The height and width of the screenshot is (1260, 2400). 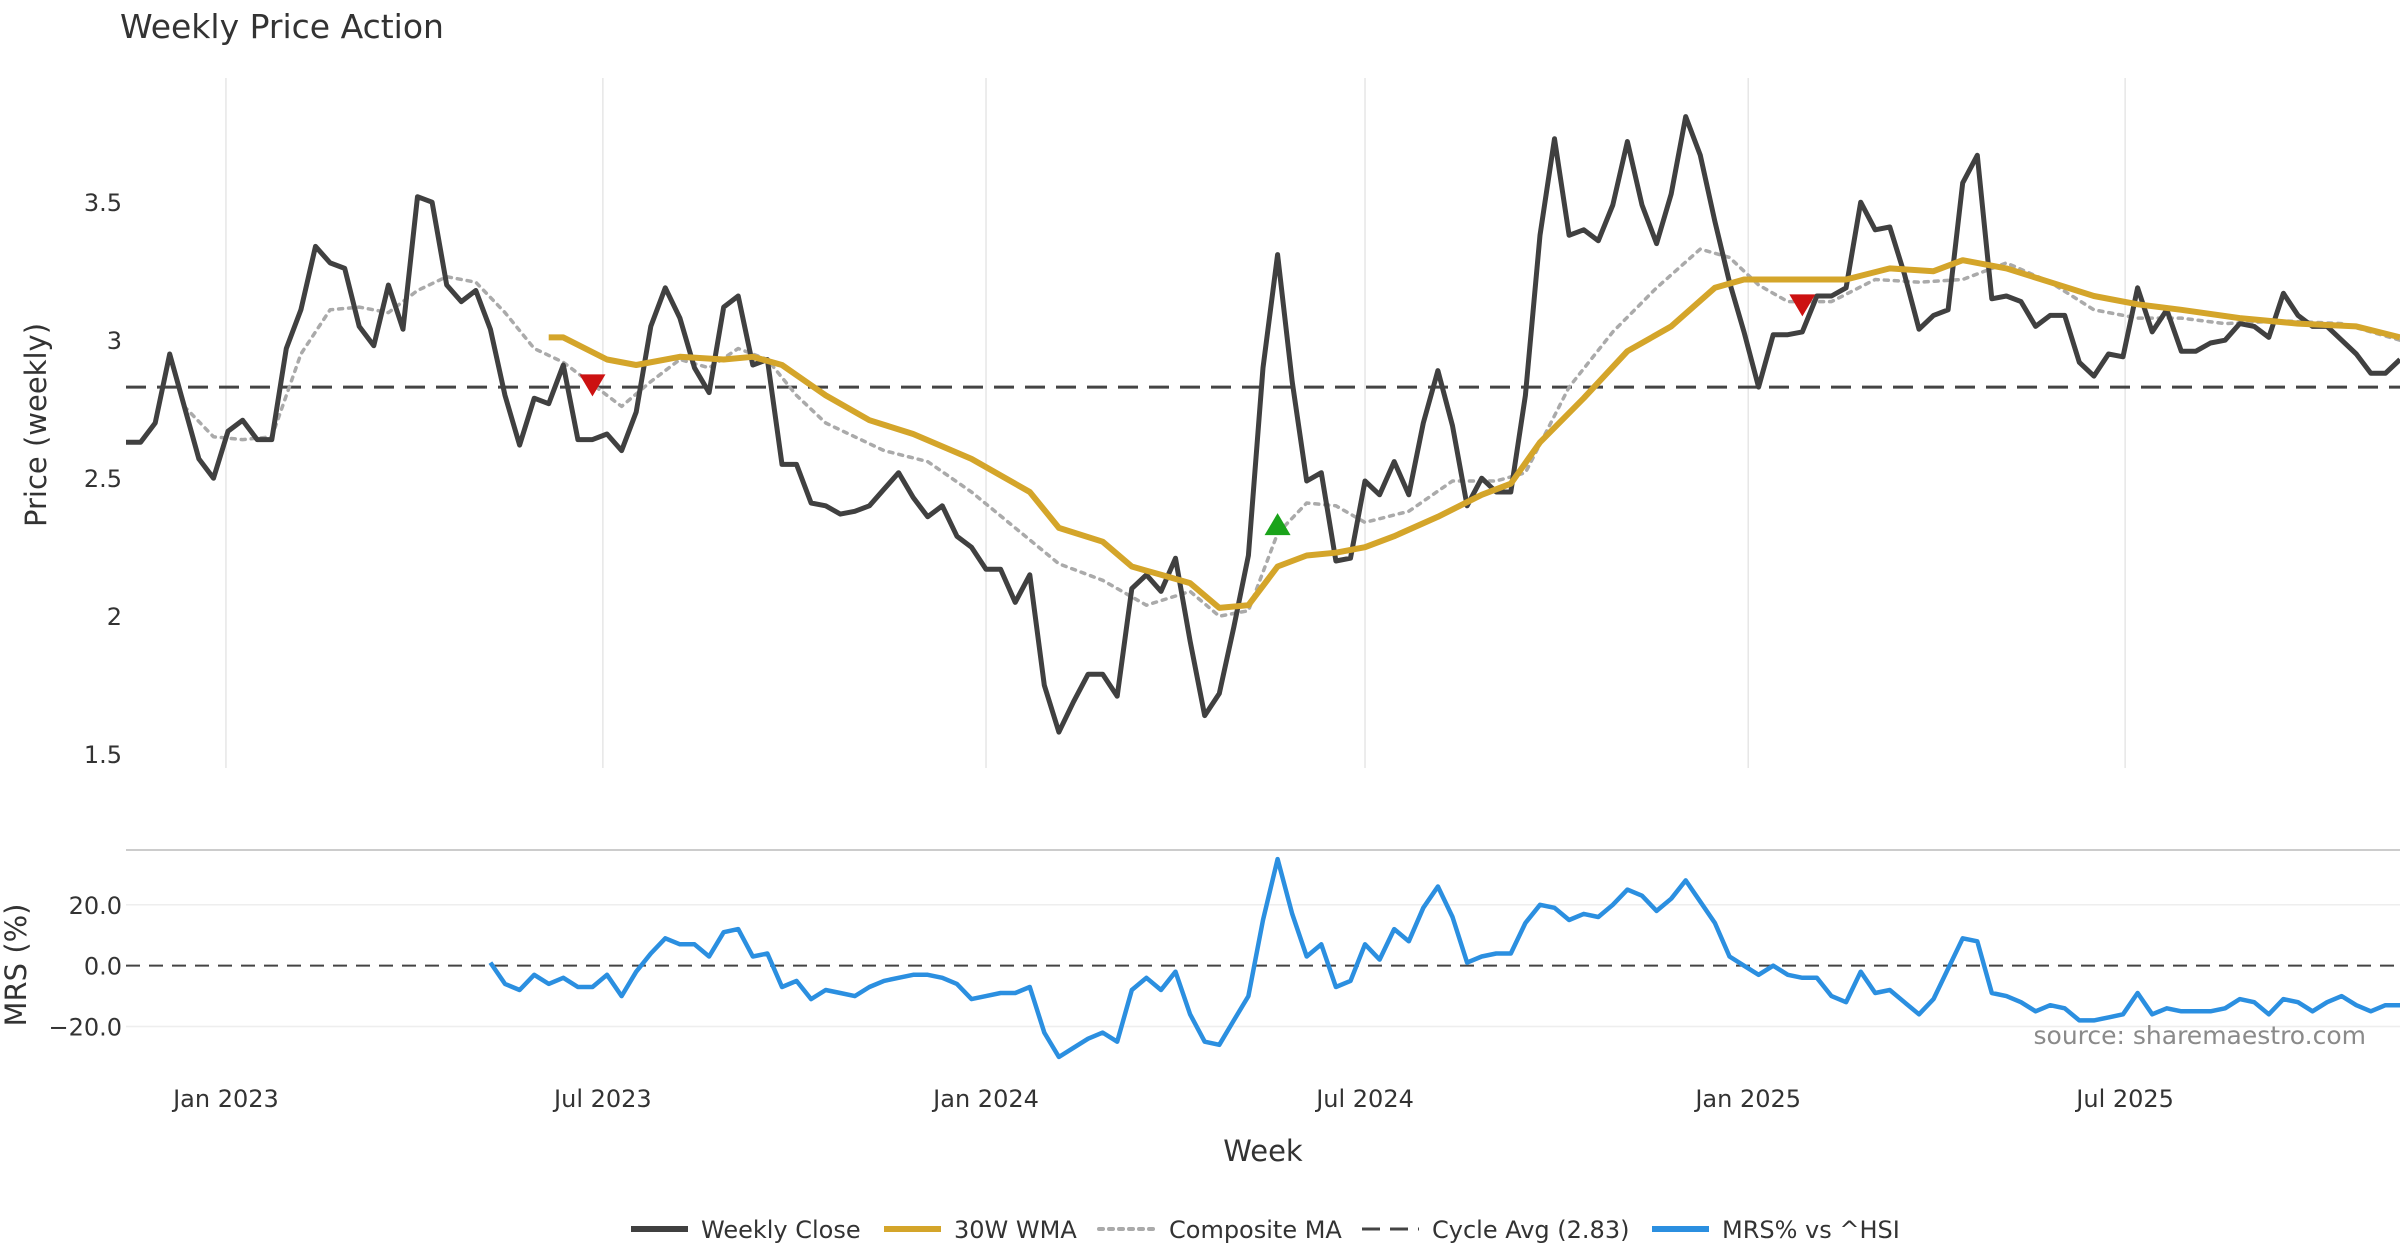 What do you see at coordinates (781, 1230) in the screenshot?
I see `legend-label-close: Weekly Close` at bounding box center [781, 1230].